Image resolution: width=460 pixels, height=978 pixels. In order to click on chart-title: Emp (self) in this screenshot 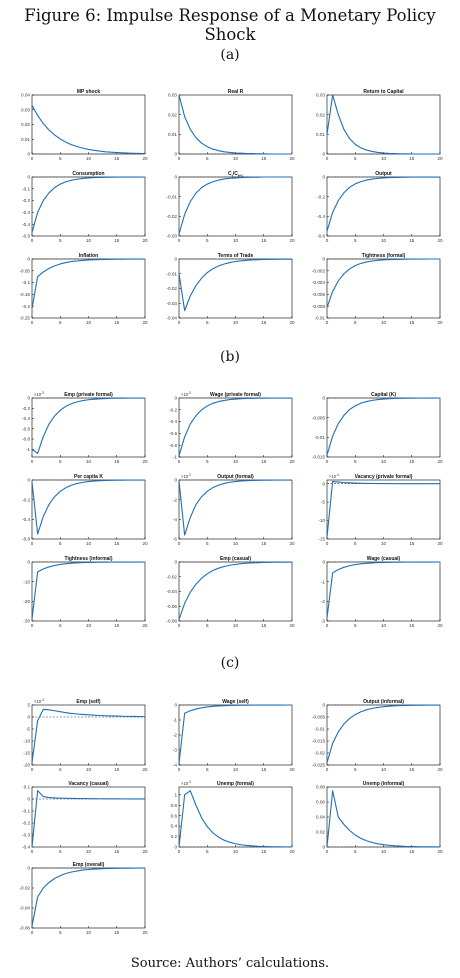, I will do `click(88, 702)`.